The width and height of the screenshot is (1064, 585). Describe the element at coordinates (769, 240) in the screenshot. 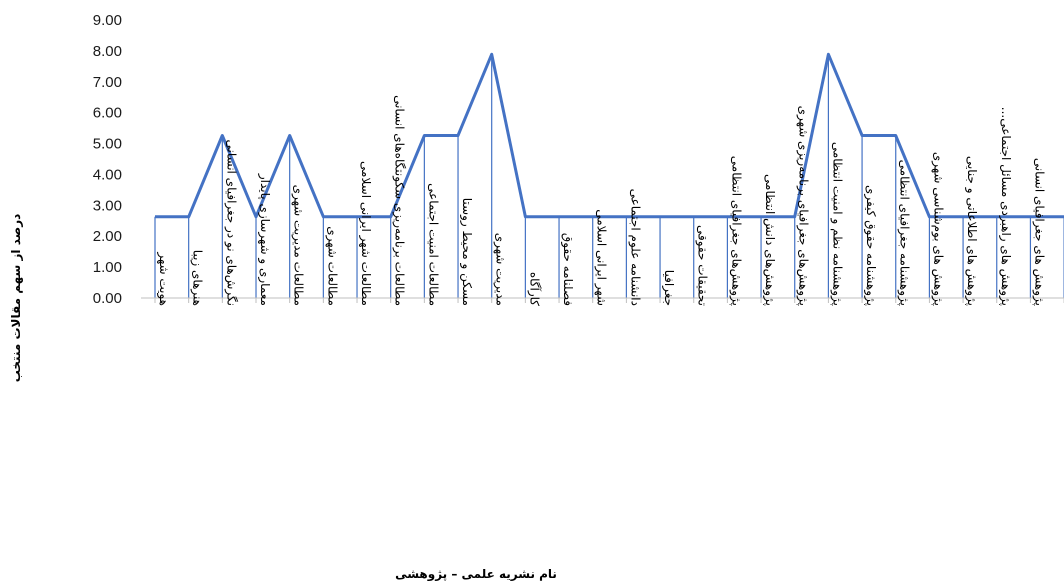

I see `category-label: پژوهش‌های دانش انتظامی` at that location.